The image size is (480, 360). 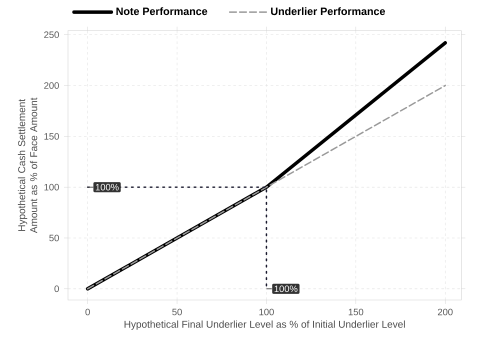 I want to click on x-tick-label: 50, so click(x=177, y=312).